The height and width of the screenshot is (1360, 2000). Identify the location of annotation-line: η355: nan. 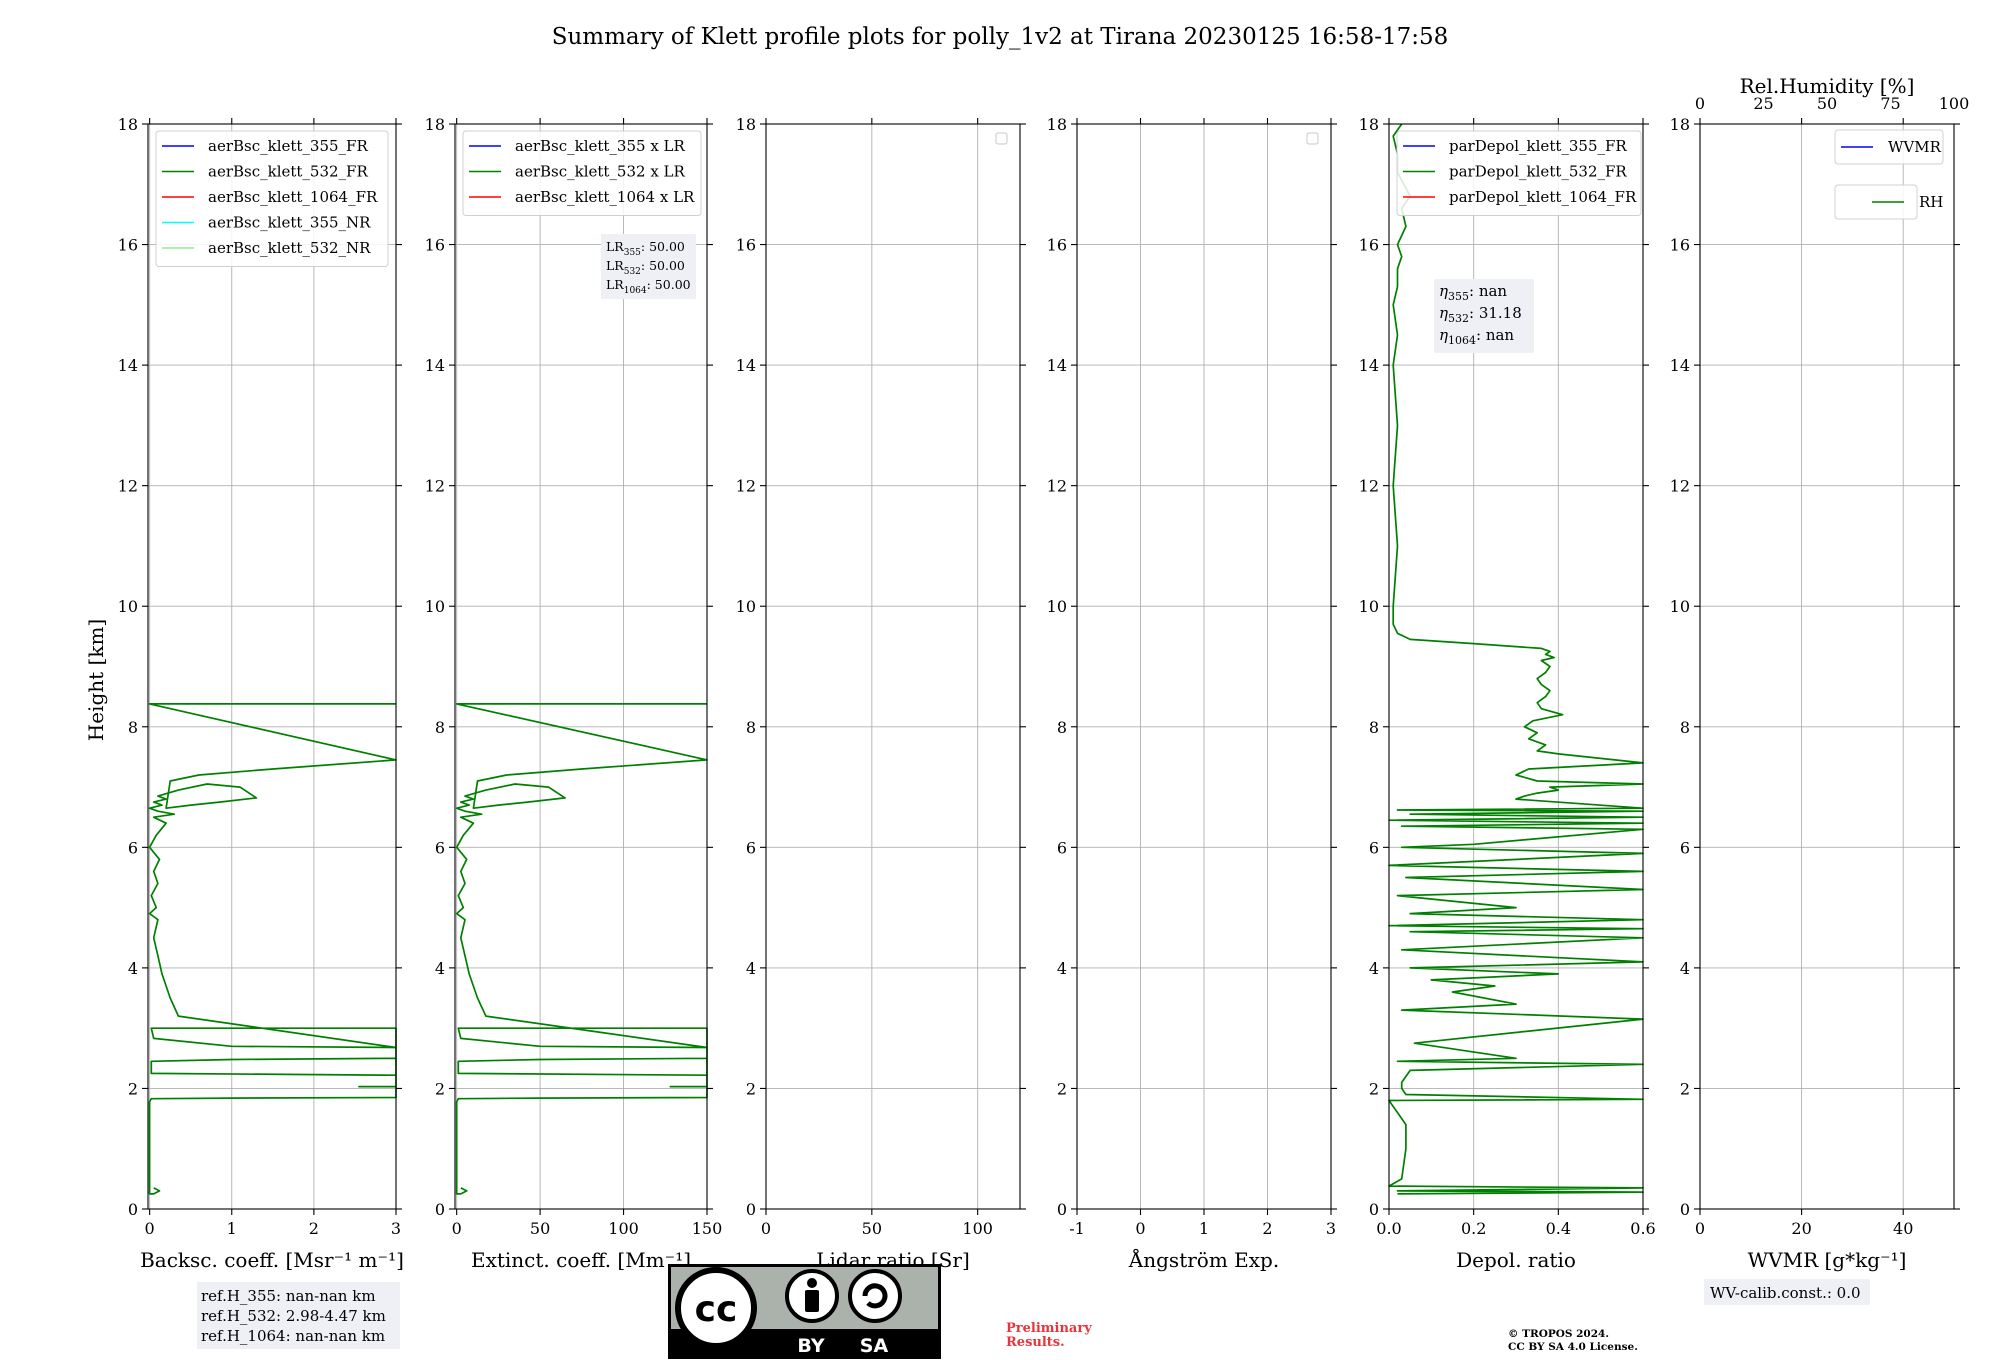
(1473, 292).